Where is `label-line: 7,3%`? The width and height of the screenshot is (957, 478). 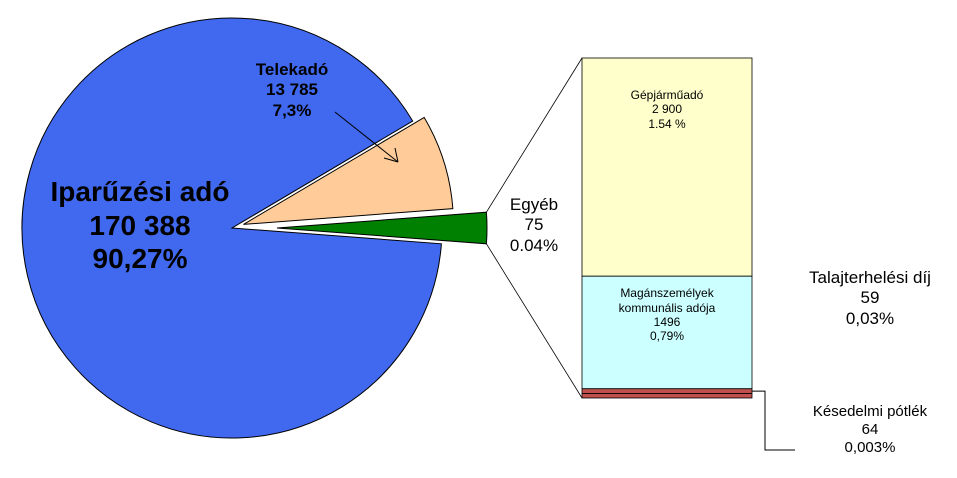
label-line: 7,3% is located at coordinates (292, 110).